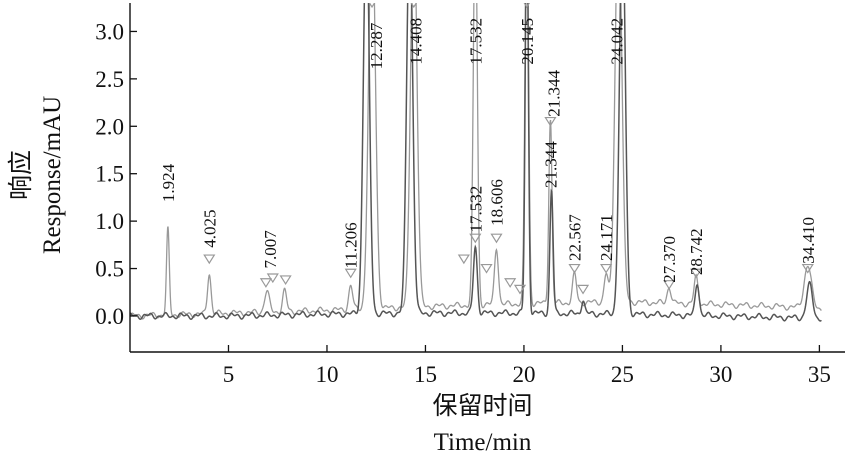 This screenshot has height=455, width=846. Describe the element at coordinates (696, 251) in the screenshot. I see `peak-label-17: 28.742` at that location.